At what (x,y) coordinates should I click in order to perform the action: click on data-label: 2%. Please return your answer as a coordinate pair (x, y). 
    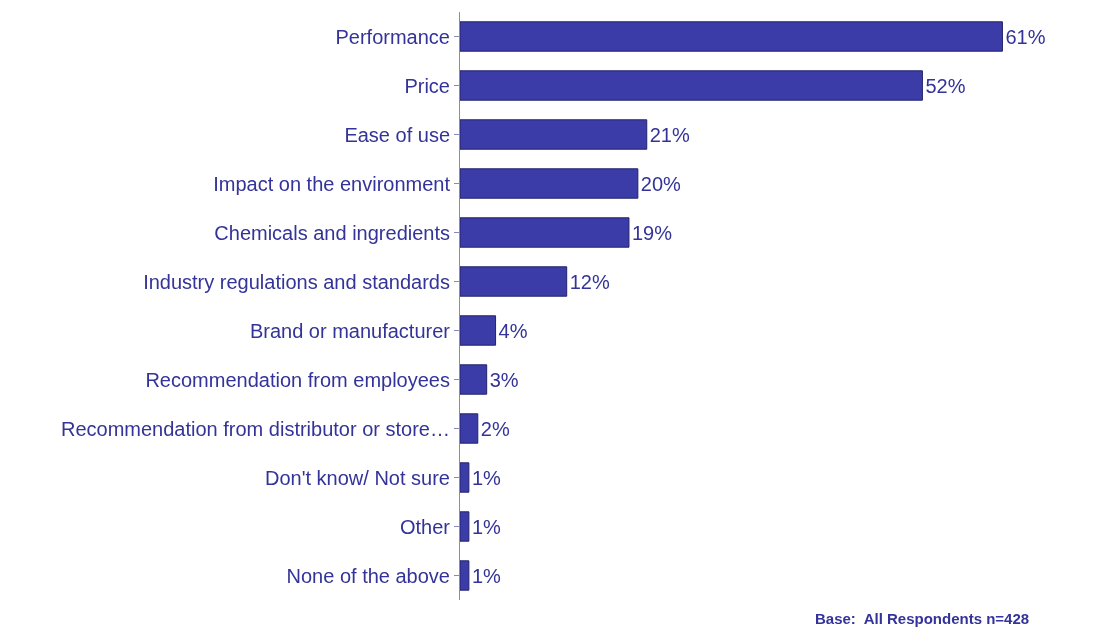
    Looking at the image, I should click on (495, 428).